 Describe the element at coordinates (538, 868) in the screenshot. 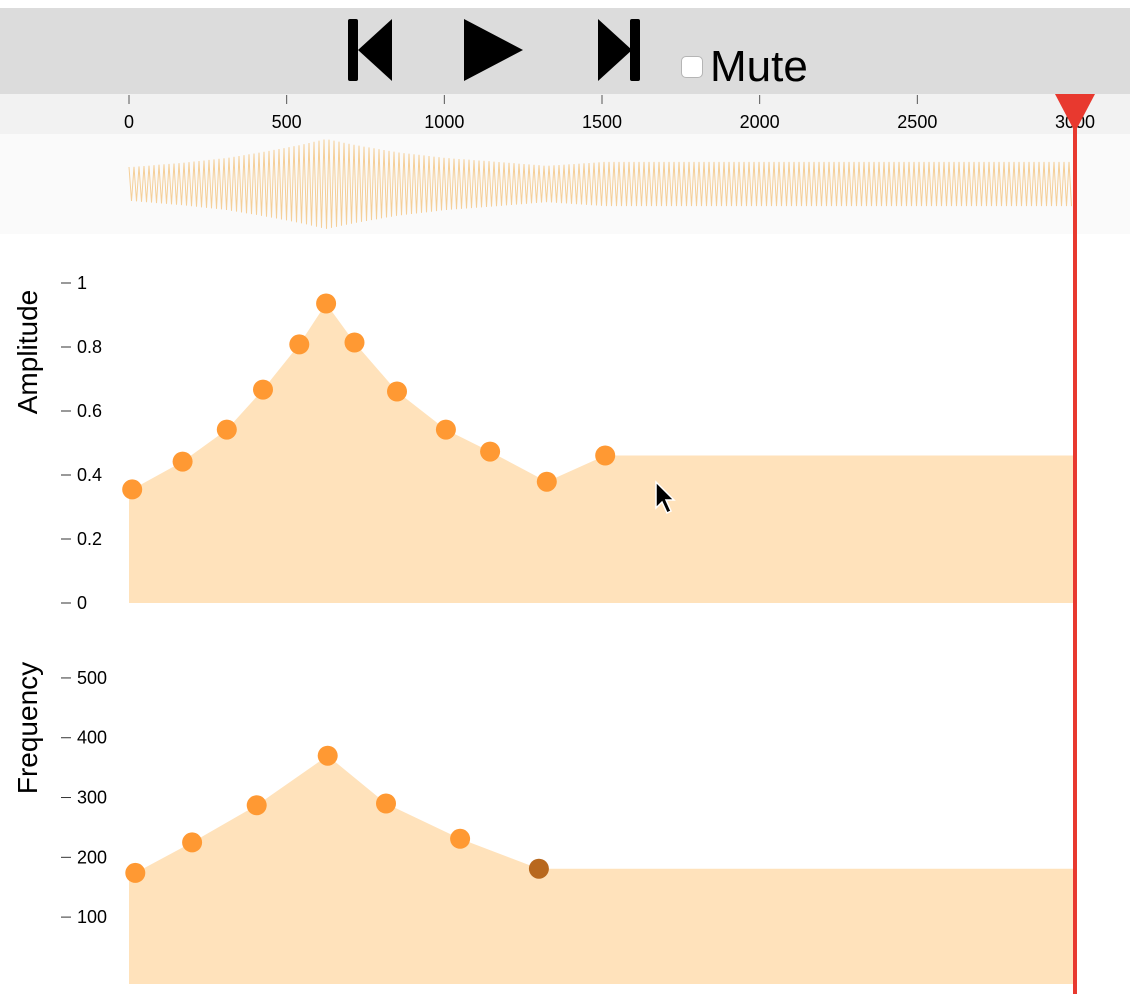

I see `frequency-point-selected` at that location.